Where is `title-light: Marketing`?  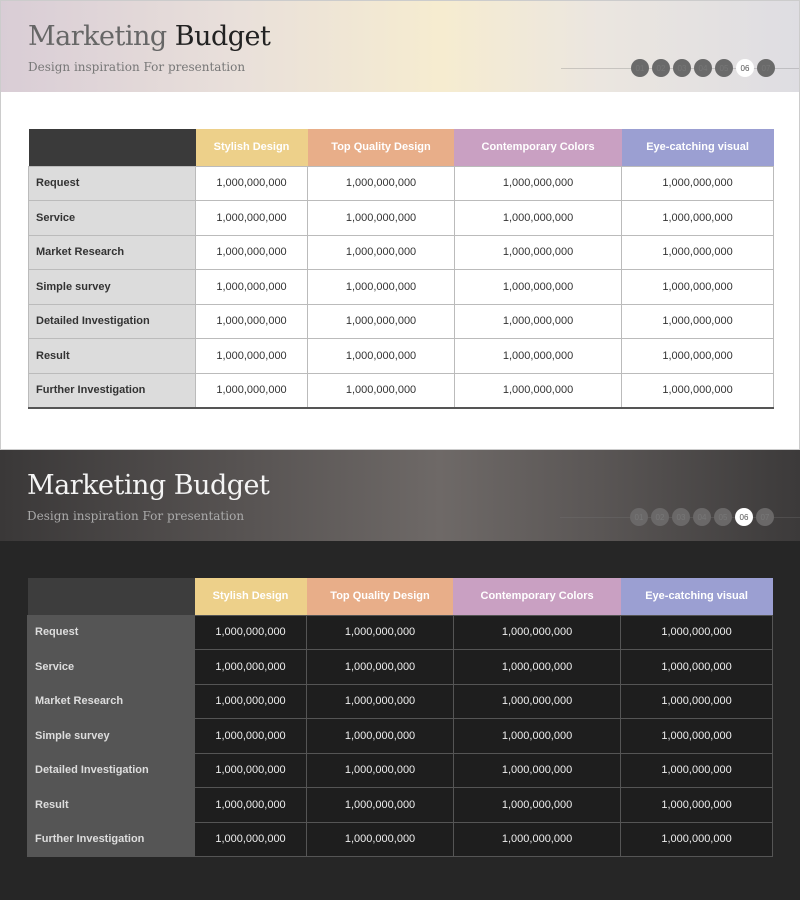 title-light: Marketing is located at coordinates (97, 36).